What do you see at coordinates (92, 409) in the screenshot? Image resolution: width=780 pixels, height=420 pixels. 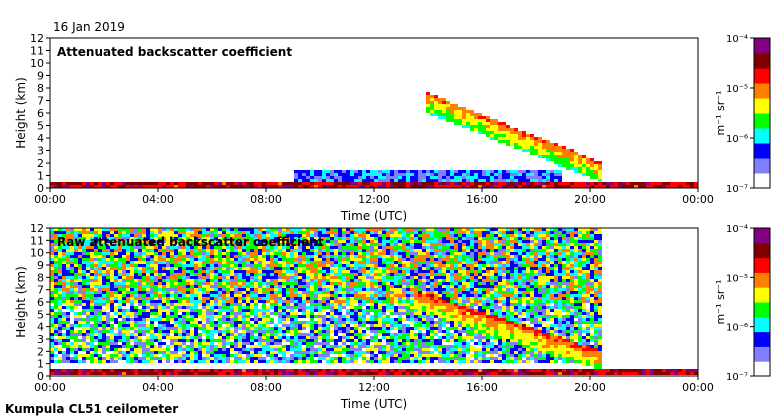 I see `instrument-label: Kumpula CL51 ceilometer` at bounding box center [92, 409].